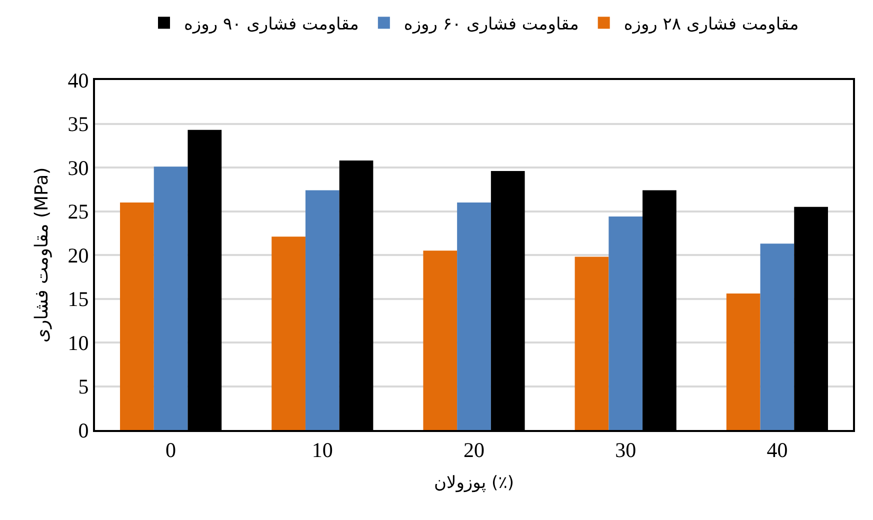 Image resolution: width=873 pixels, height=520 pixels. What do you see at coordinates (474, 483) in the screenshot?
I see `x-axis-title: پوزولان (٪)` at bounding box center [474, 483].